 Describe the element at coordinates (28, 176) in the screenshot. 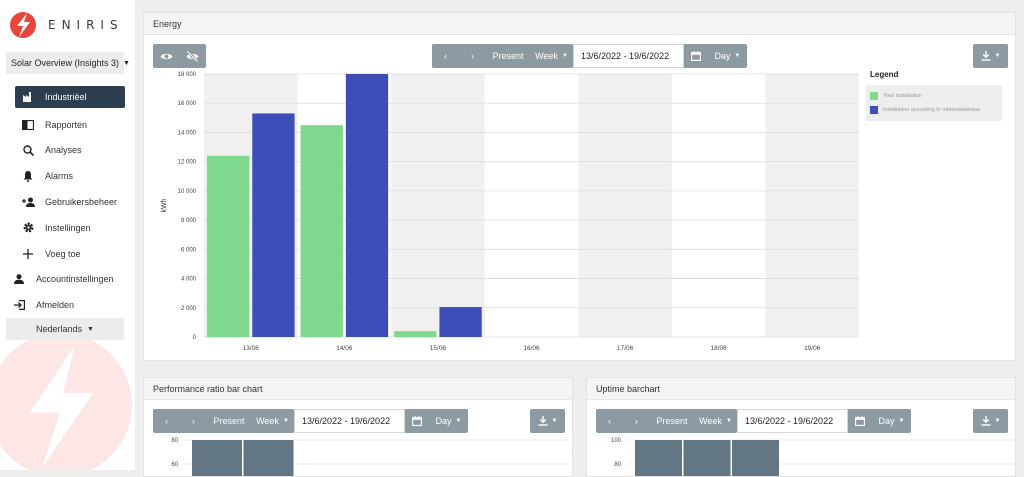

I see `bell-icon` at that location.